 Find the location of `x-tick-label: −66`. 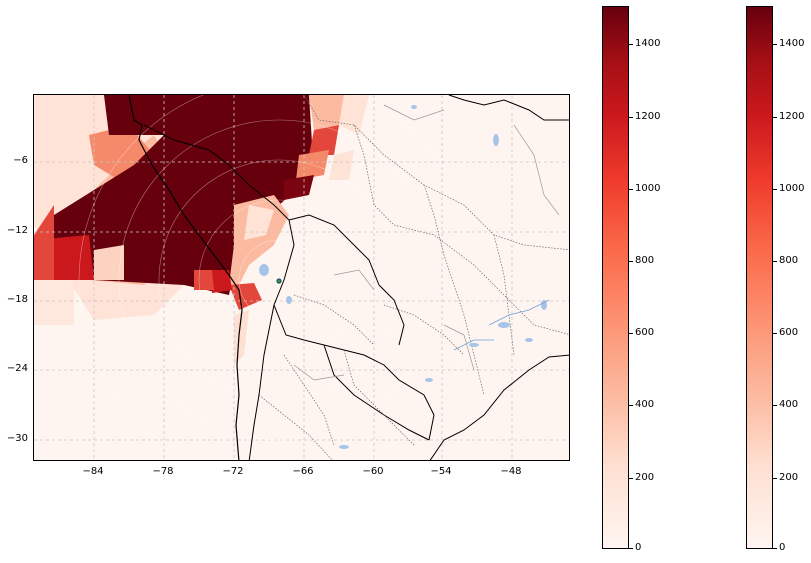

x-tick-label: −66 is located at coordinates (303, 471).